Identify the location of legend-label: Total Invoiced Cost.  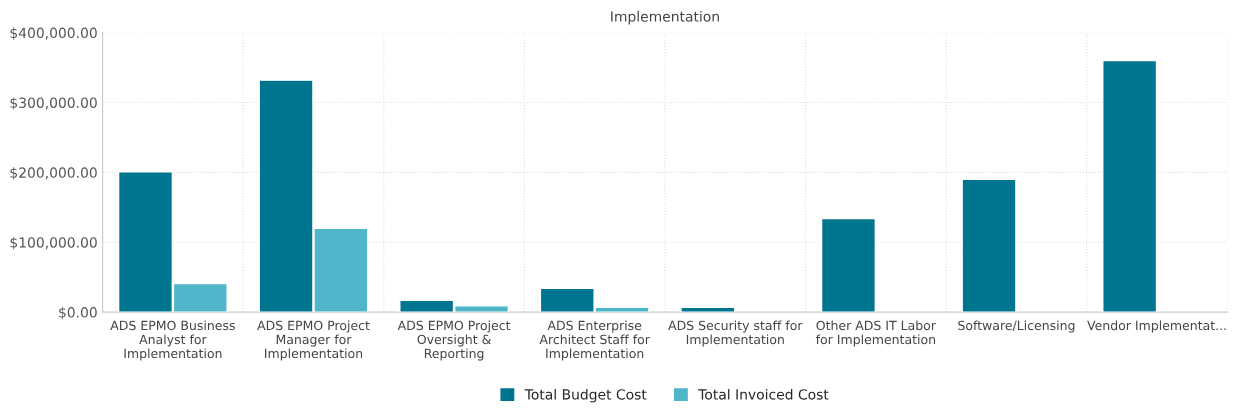
(763, 394).